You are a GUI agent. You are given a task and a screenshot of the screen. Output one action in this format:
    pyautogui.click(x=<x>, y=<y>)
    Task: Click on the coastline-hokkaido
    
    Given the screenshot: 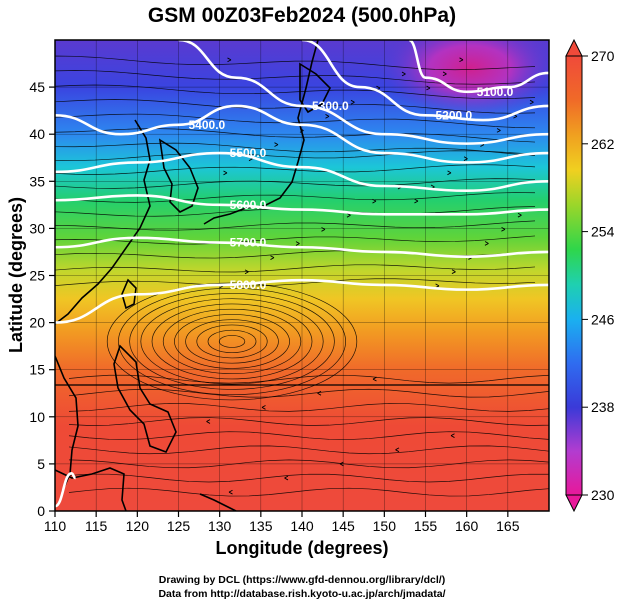 What is the action you would take?
    pyautogui.click(x=315, y=88)
    